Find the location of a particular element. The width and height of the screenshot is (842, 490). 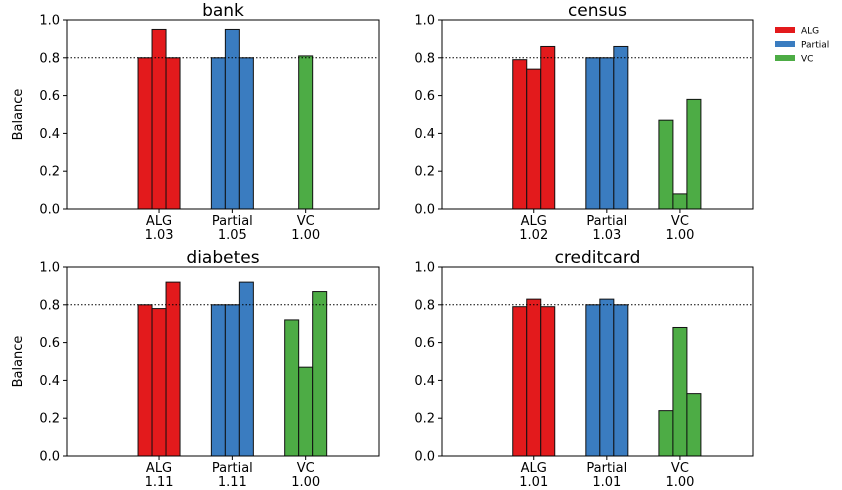

x-tick-score: 1.05 is located at coordinates (232, 235).